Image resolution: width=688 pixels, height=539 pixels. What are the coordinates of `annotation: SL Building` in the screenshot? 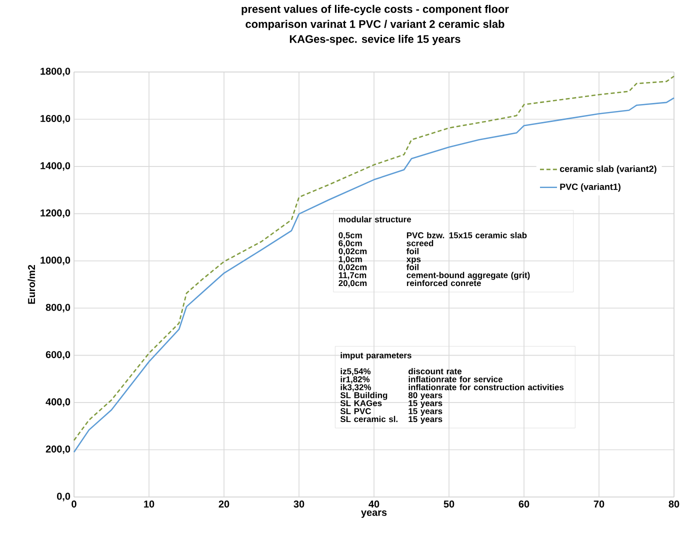 It's located at (364, 396).